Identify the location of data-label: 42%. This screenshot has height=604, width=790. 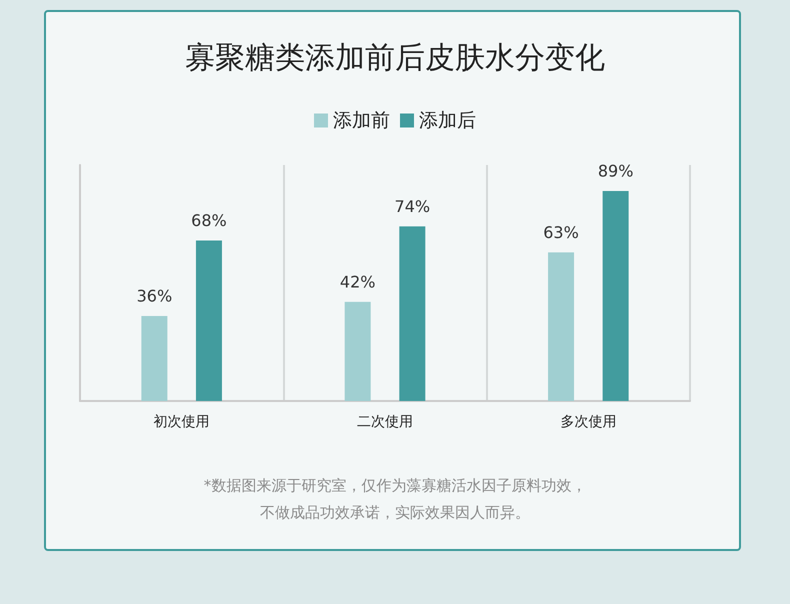
(358, 282).